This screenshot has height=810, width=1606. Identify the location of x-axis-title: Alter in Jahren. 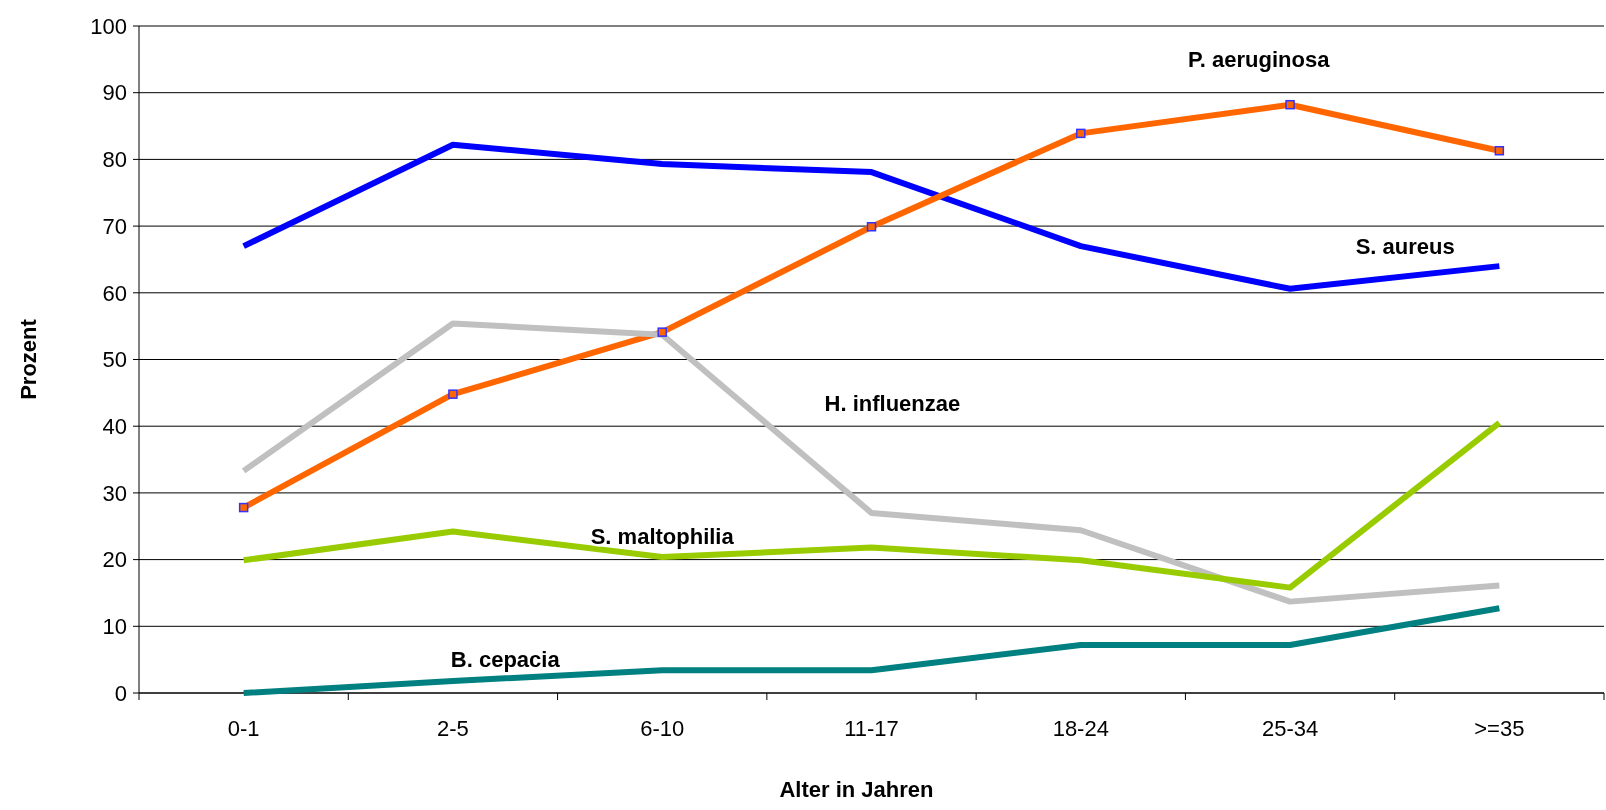
(856, 789).